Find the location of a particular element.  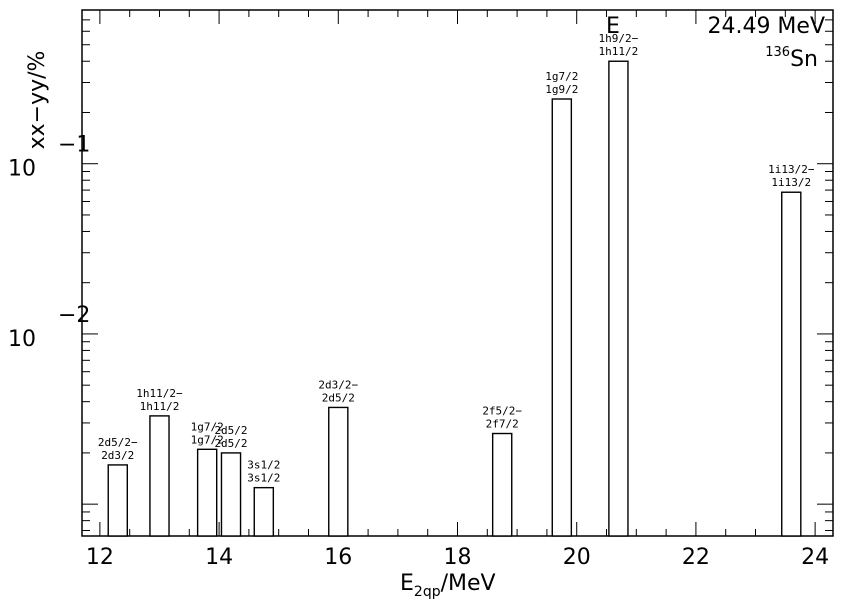

x-tick-label: 20 is located at coordinates (577, 557).